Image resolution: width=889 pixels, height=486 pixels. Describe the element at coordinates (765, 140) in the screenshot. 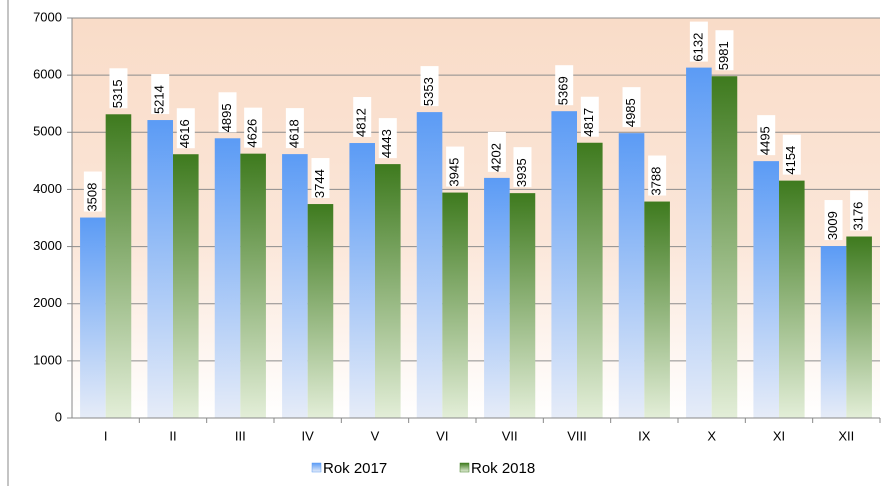

I see `value-label: 4495` at that location.